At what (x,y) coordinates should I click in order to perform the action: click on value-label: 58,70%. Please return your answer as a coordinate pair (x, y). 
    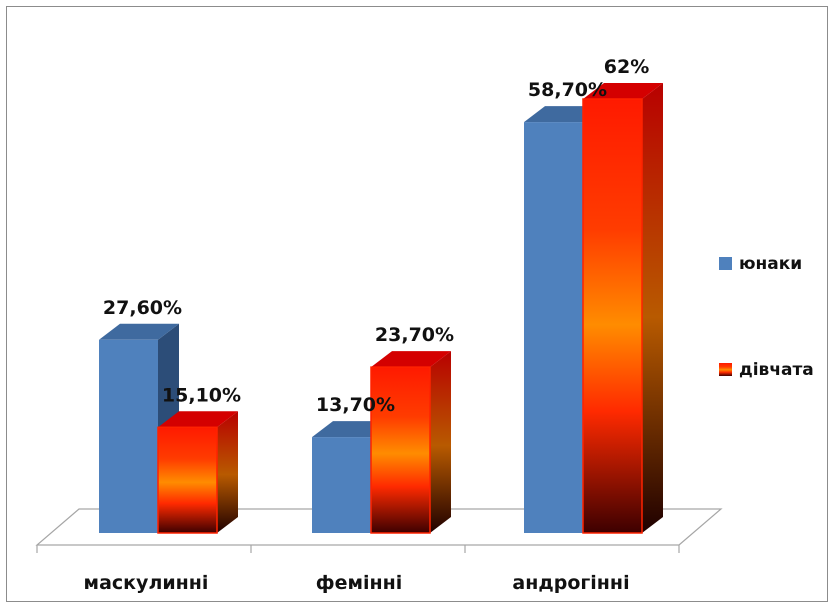
    Looking at the image, I should click on (567, 90).